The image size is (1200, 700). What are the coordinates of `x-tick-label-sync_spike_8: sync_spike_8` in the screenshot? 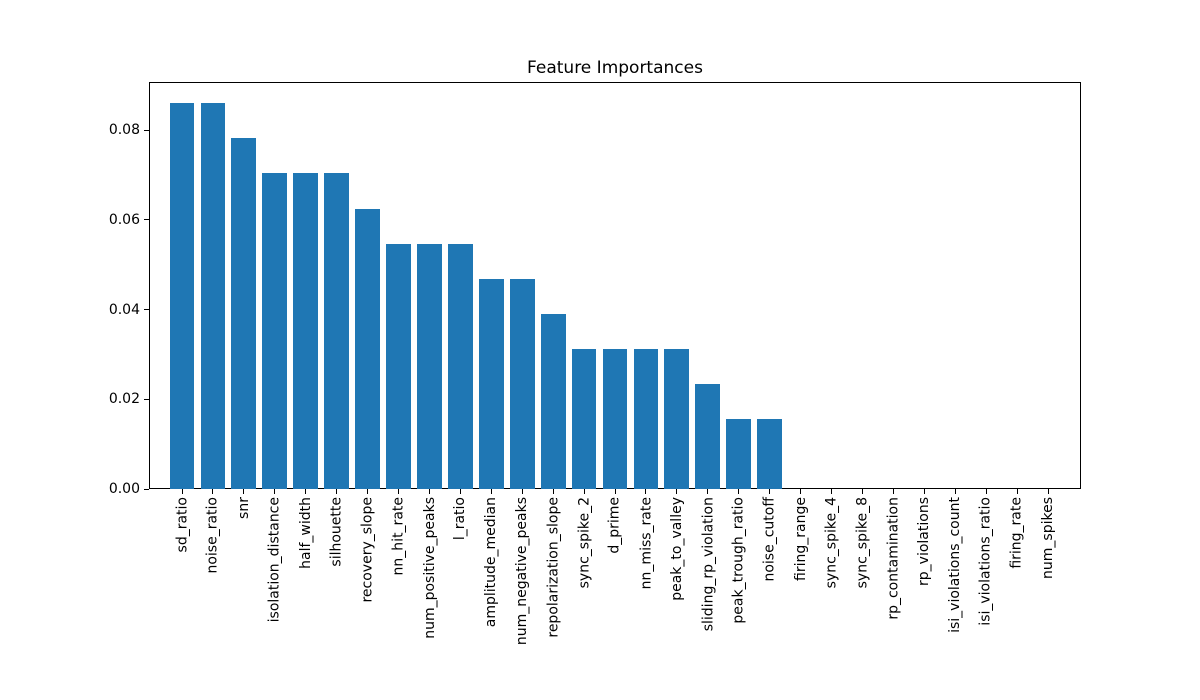 It's located at (862, 543).